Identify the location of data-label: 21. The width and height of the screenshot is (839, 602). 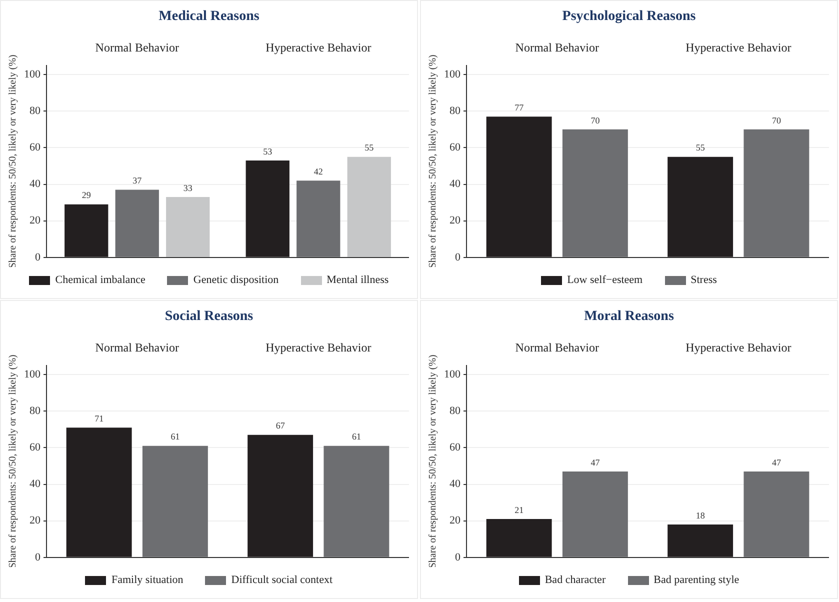
(519, 509).